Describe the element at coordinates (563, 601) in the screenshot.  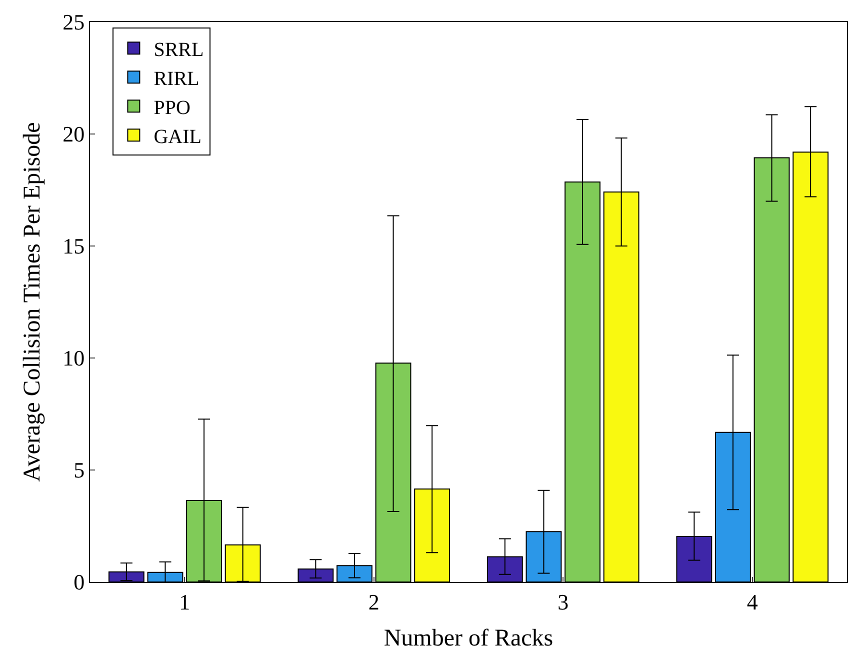
I see `x-tick-label: 3` at that location.